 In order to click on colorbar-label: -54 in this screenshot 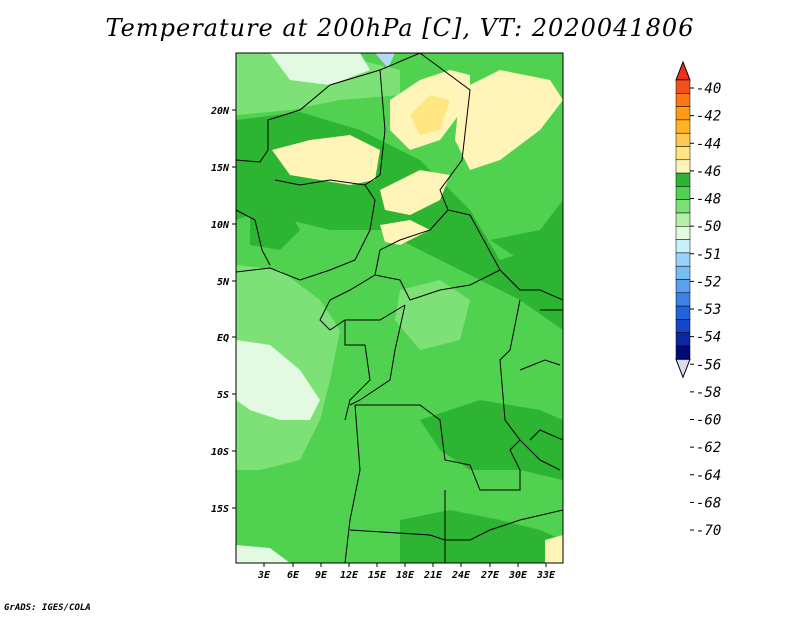, I will do `click(708, 338)`.